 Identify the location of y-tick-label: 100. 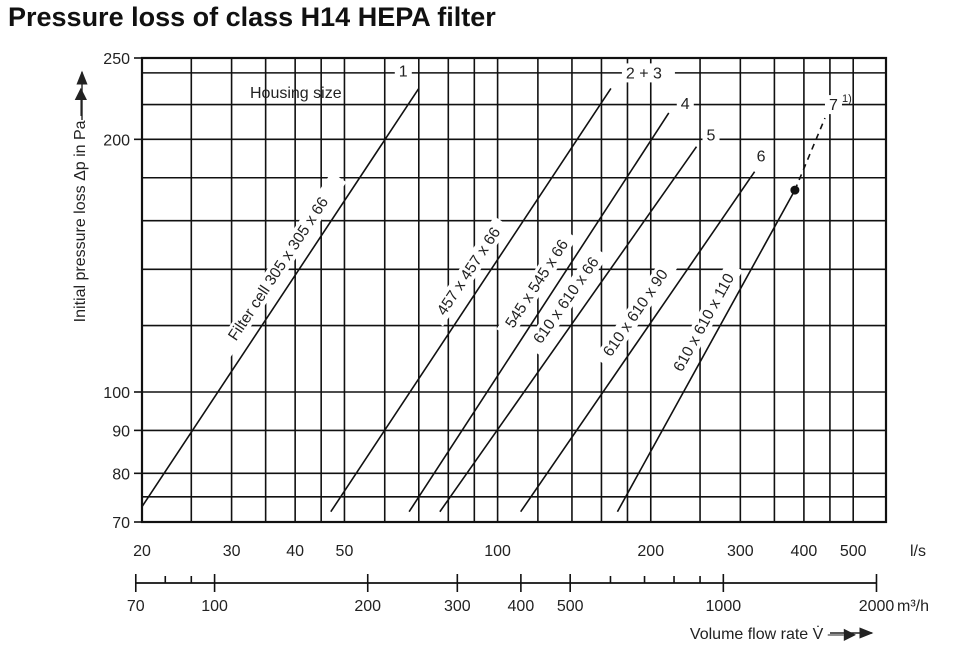
(116, 393).